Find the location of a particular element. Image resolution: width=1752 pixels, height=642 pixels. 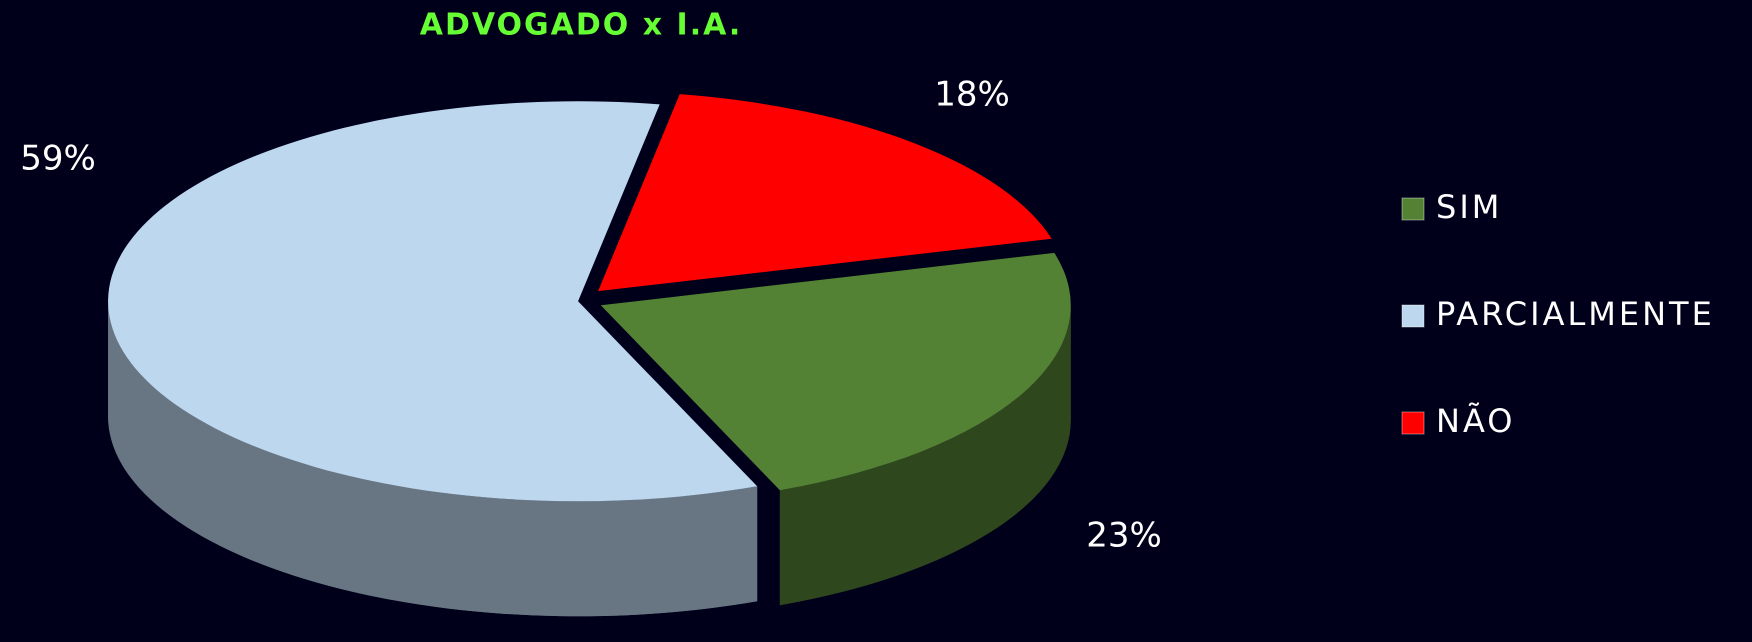

data-label: 18% is located at coordinates (972, 95).